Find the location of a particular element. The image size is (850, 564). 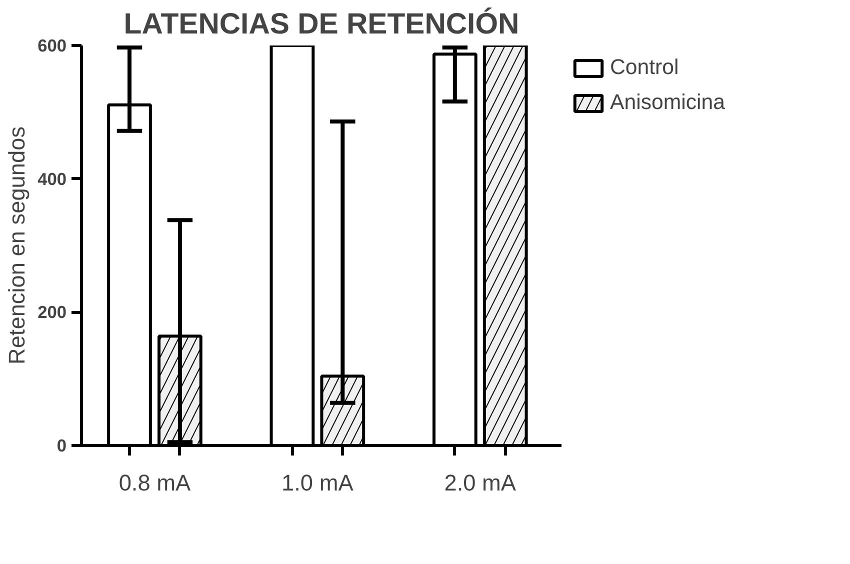

x-tick-label: 2.0 mA is located at coordinates (480, 483).